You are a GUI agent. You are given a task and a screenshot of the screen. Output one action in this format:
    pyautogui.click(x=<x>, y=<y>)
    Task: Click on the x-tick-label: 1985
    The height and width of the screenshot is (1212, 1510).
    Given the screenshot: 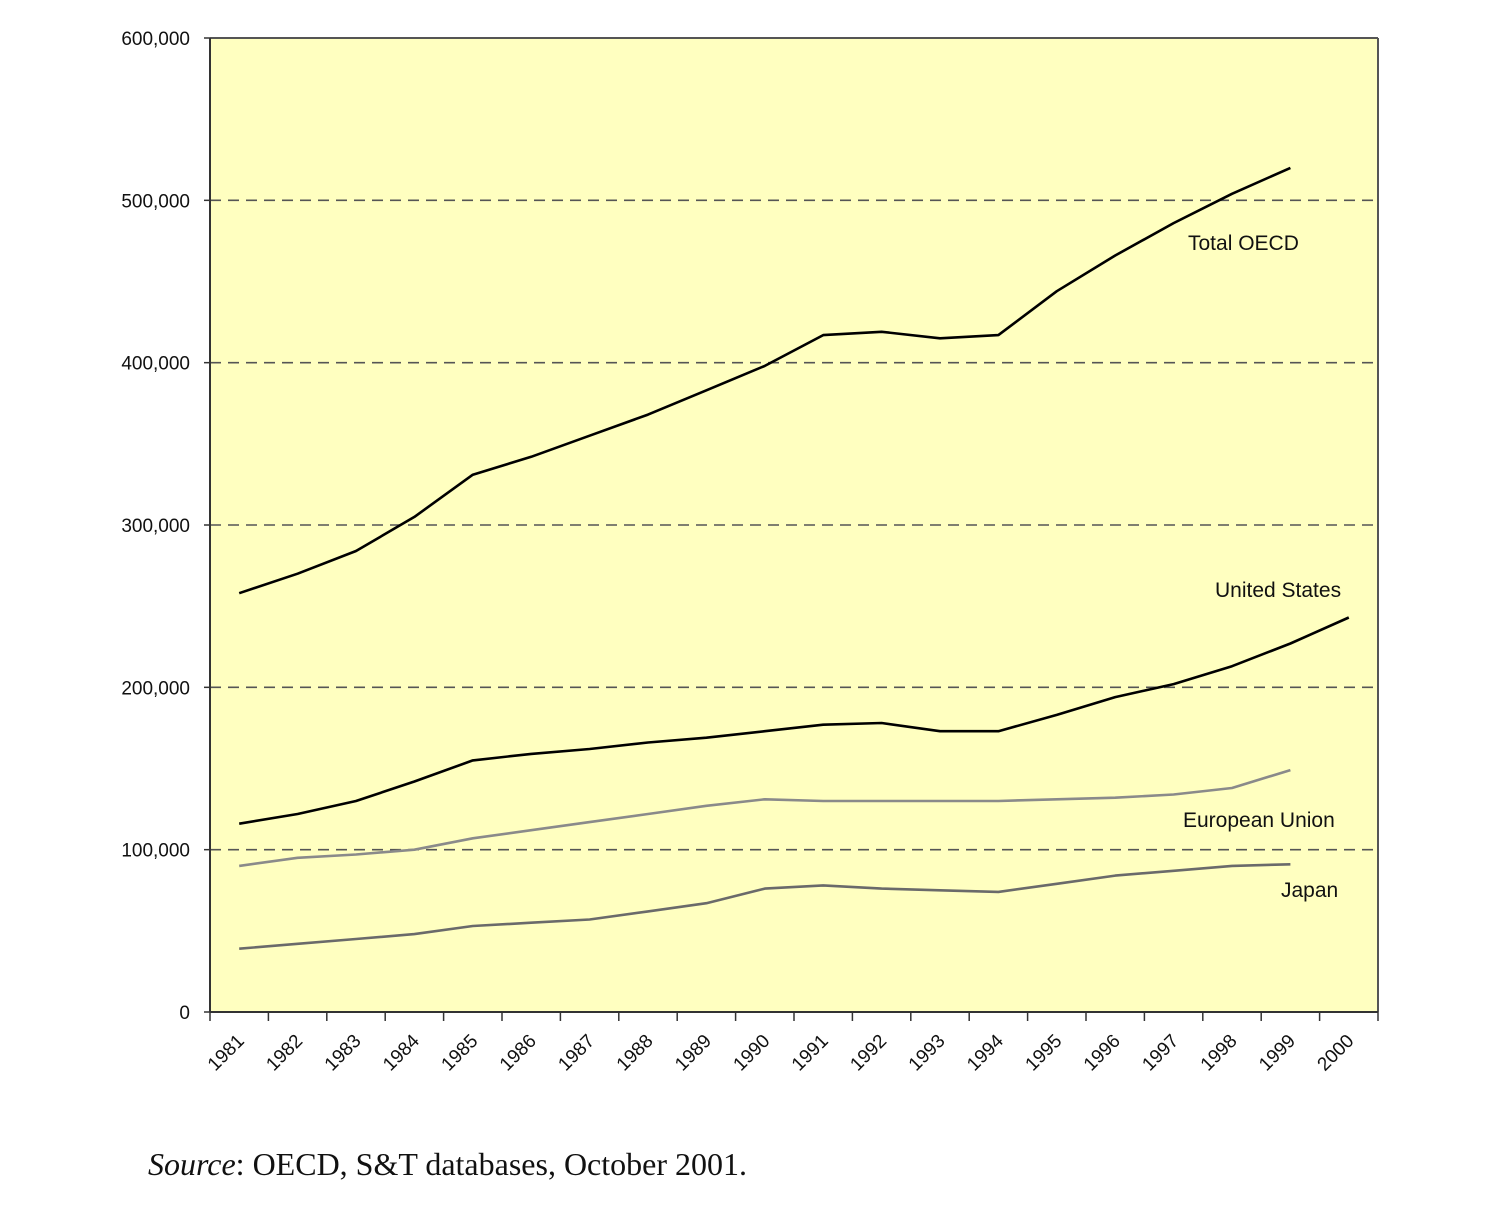 What is the action you would take?
    pyautogui.click(x=460, y=1053)
    